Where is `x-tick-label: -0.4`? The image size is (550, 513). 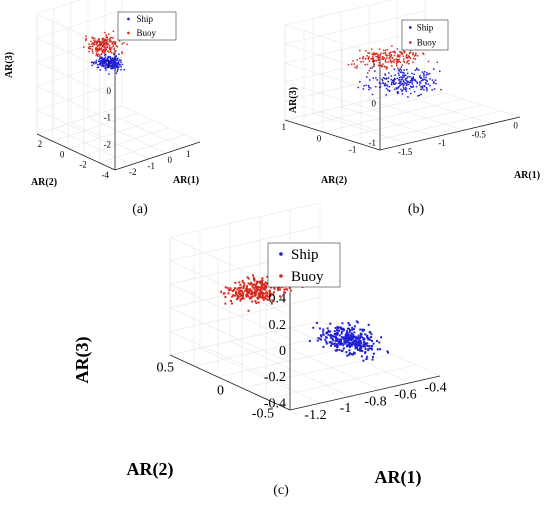 x-tick-label: -0.4 is located at coordinates (435, 388).